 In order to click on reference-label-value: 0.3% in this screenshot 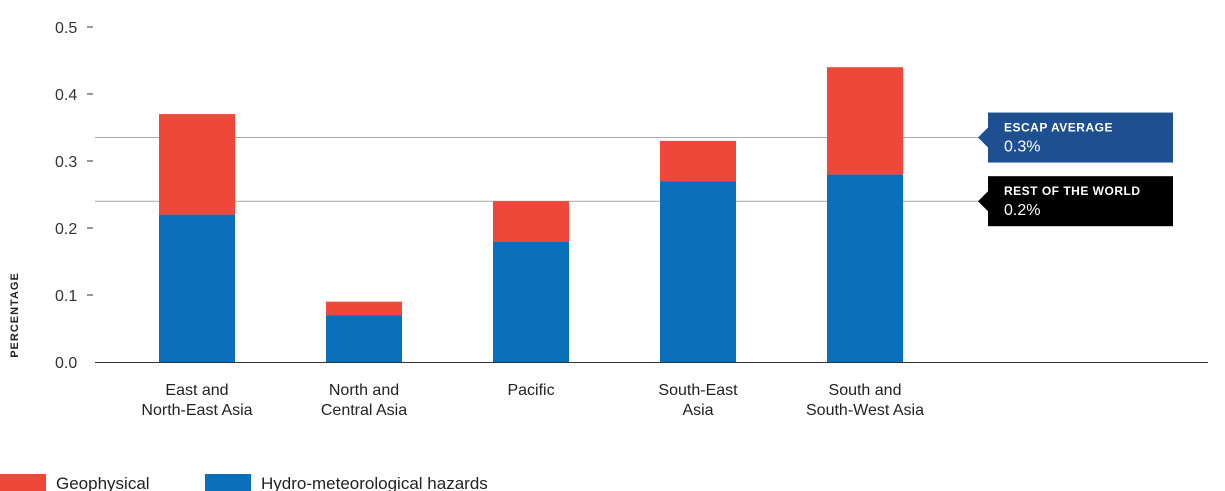, I will do `click(1022, 147)`.